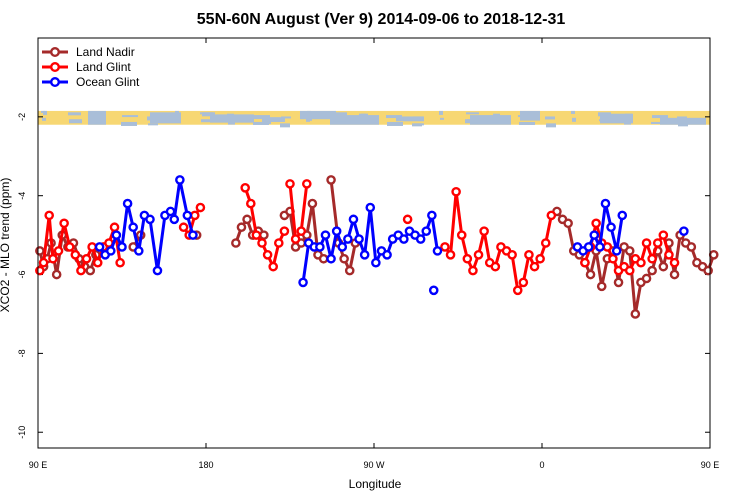 Image resolution: width=750 pixels, height=500 pixels. What do you see at coordinates (22, 117) in the screenshot?
I see `y-tick-label: -2` at bounding box center [22, 117].